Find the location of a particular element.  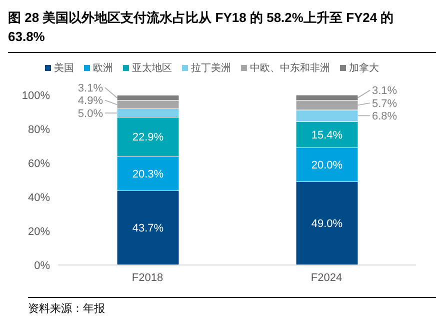

legend-label: 亚太地区 is located at coordinates (151, 68).